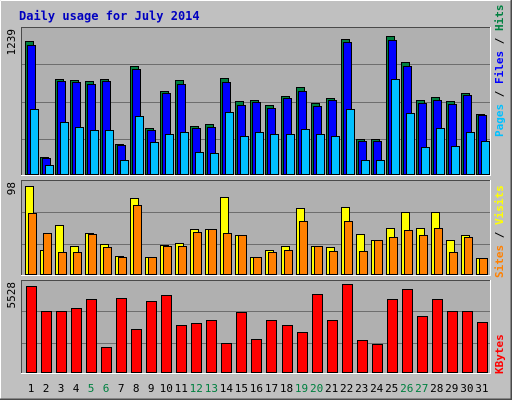 This screenshot has width=512, height=405. Describe the element at coordinates (346, 388) in the screenshot. I see `day-label-22: 22` at that location.